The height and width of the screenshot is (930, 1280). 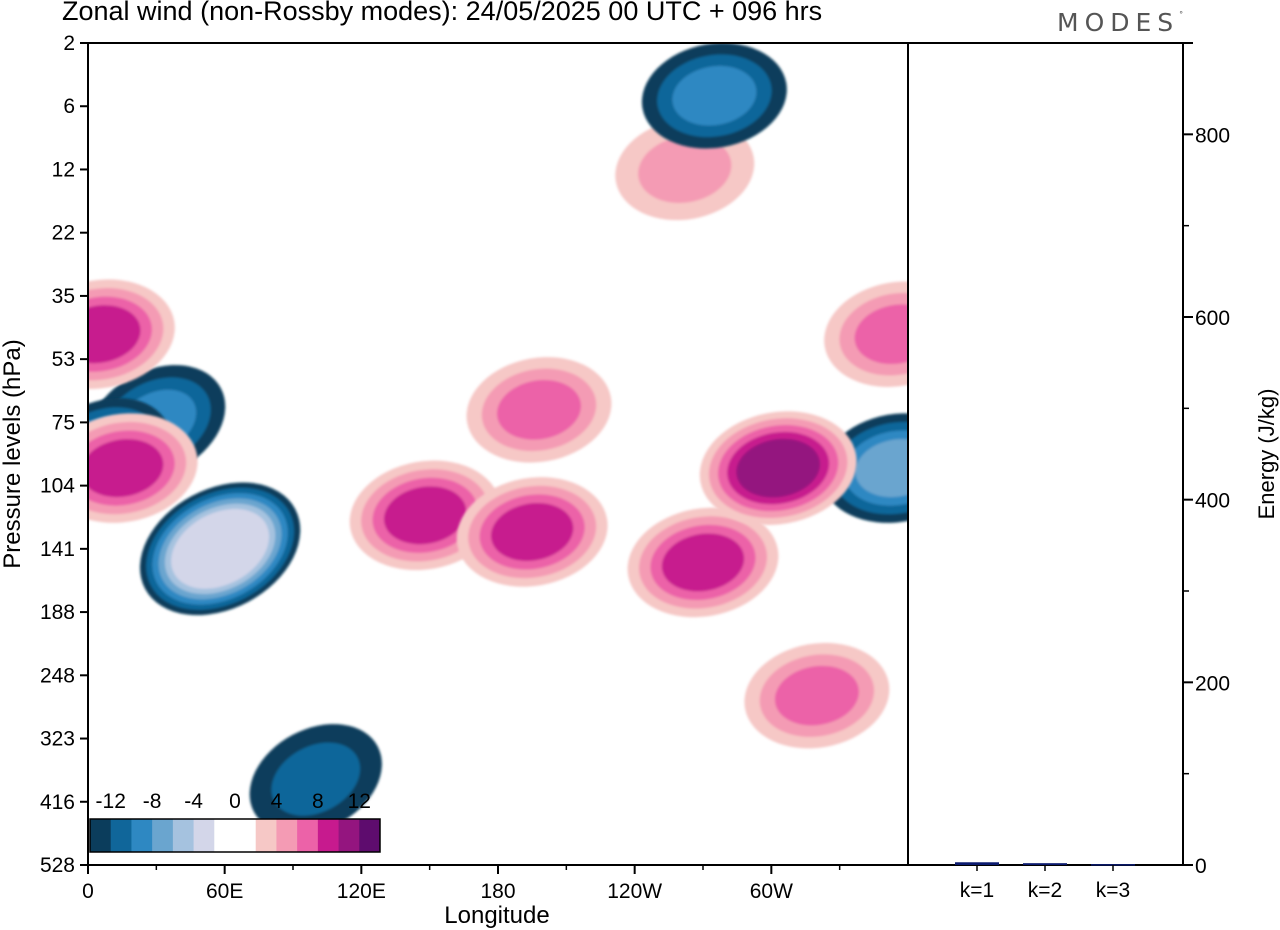 I want to click on y-tick-label: 2, so click(x=69, y=43).